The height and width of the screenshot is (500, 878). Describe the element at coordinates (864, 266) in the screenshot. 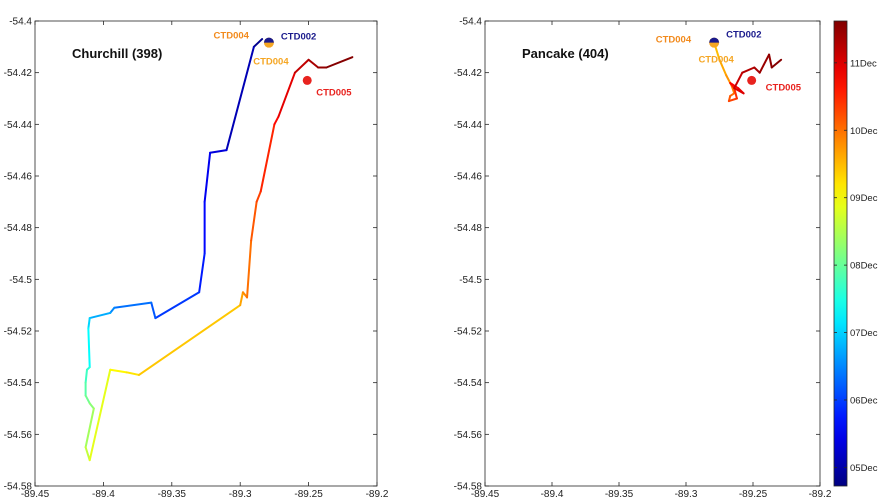

I see `colorbar-tick-label: 08Dec` at that location.